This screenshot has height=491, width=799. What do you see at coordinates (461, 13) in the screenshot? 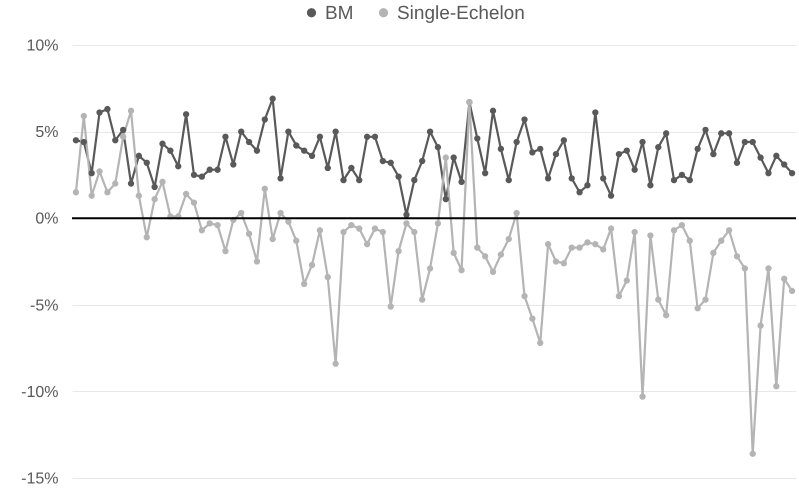
I see `legend-label: Single-Echelon` at bounding box center [461, 13].